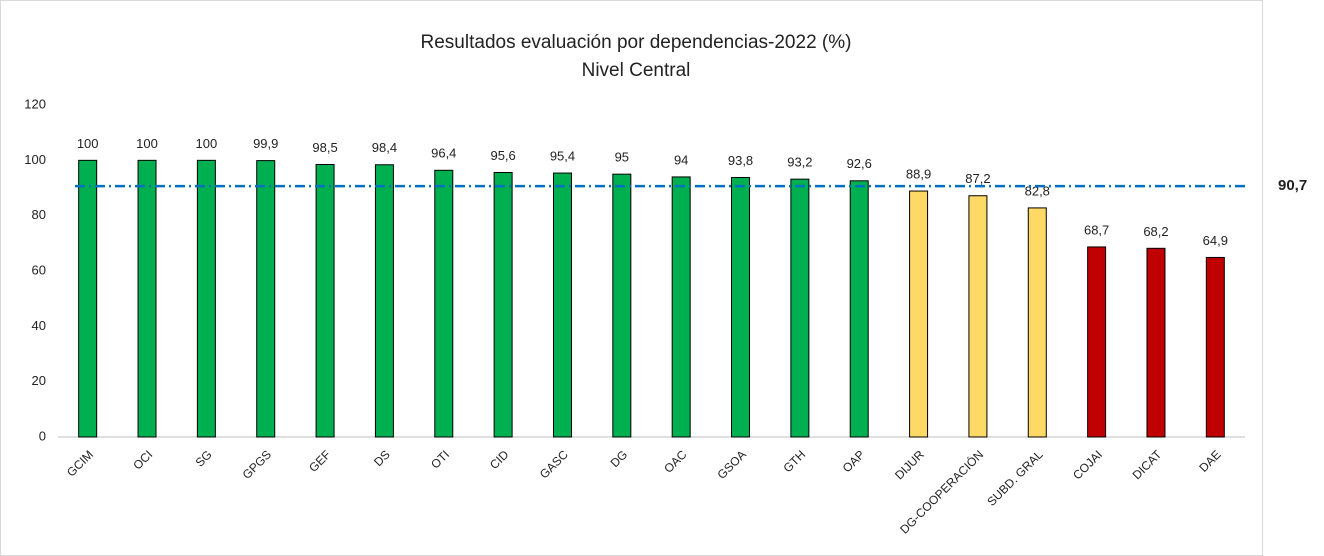 The image size is (1324, 556). What do you see at coordinates (35, 103) in the screenshot?
I see `y-tick-label: 120` at bounding box center [35, 103].